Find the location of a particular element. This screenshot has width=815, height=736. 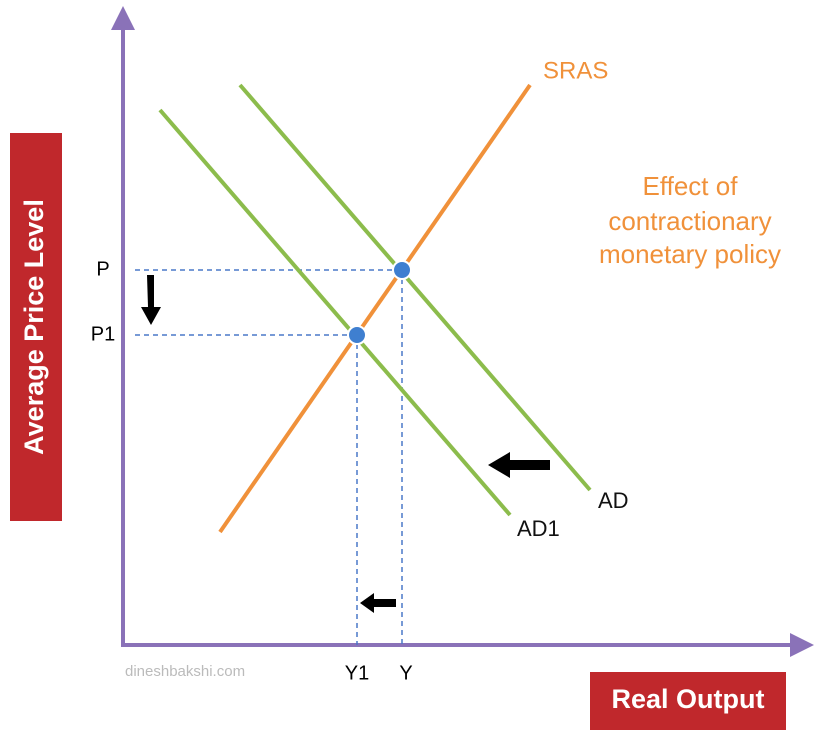

price-label: P1 is located at coordinates (103, 334).